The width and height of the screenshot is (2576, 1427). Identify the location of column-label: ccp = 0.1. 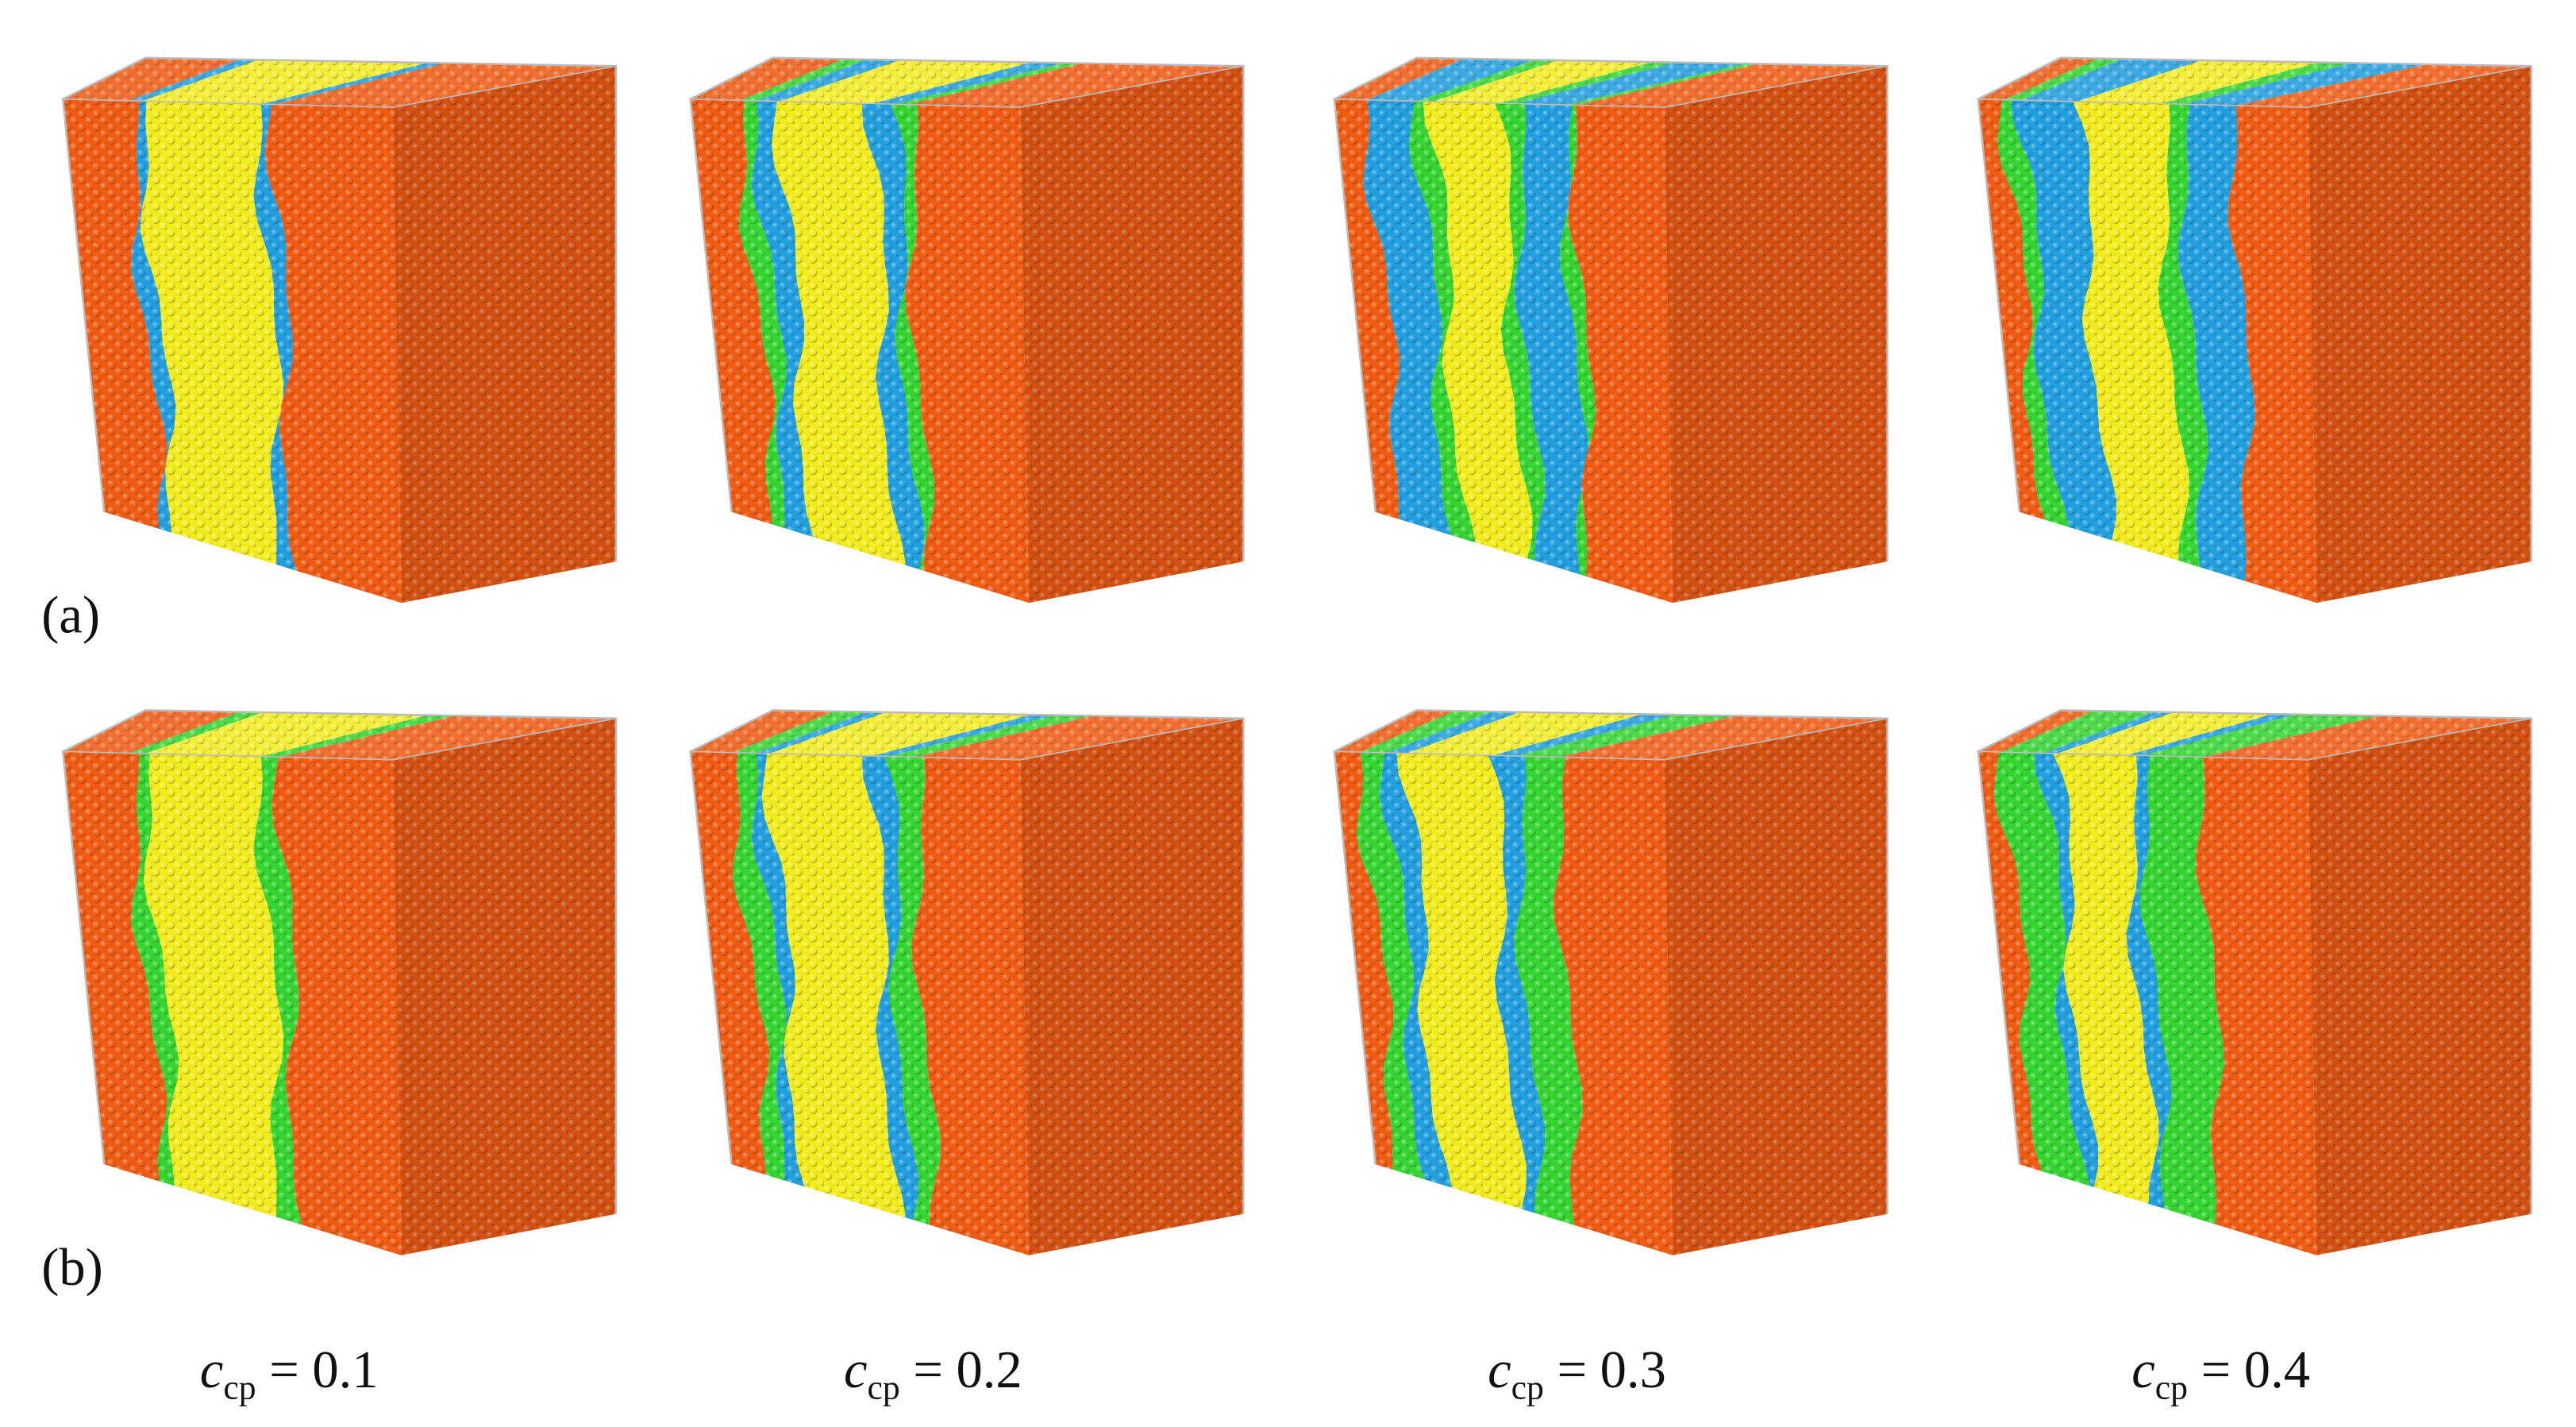
(289, 1374).